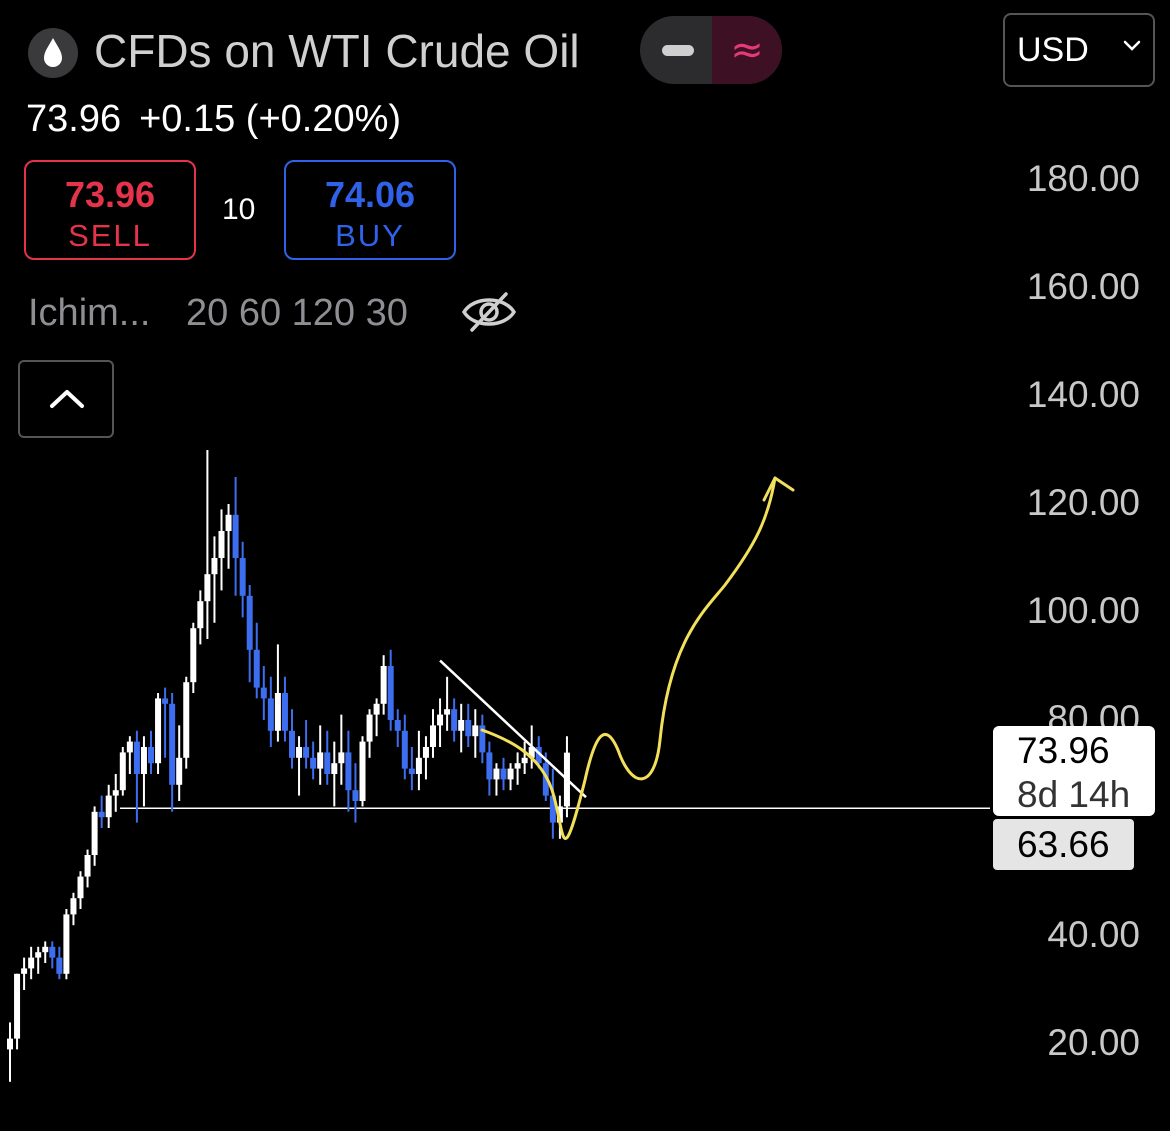 The image size is (1170, 1131). What do you see at coordinates (270, 119) in the screenshot?
I see `price-change: +0.15 (+0.20%)` at bounding box center [270, 119].